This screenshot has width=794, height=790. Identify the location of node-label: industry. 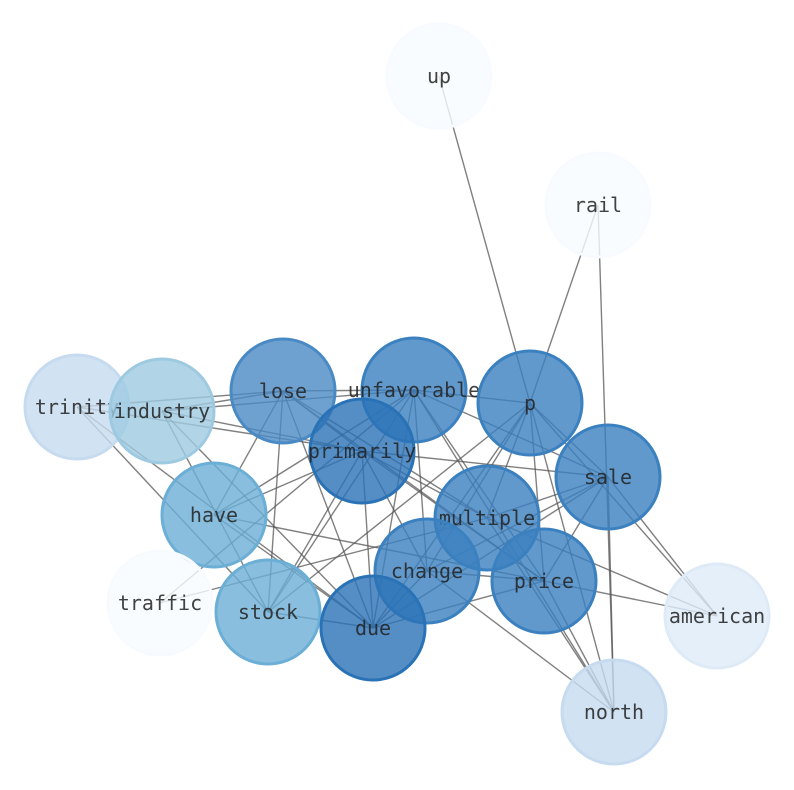
(162, 411).